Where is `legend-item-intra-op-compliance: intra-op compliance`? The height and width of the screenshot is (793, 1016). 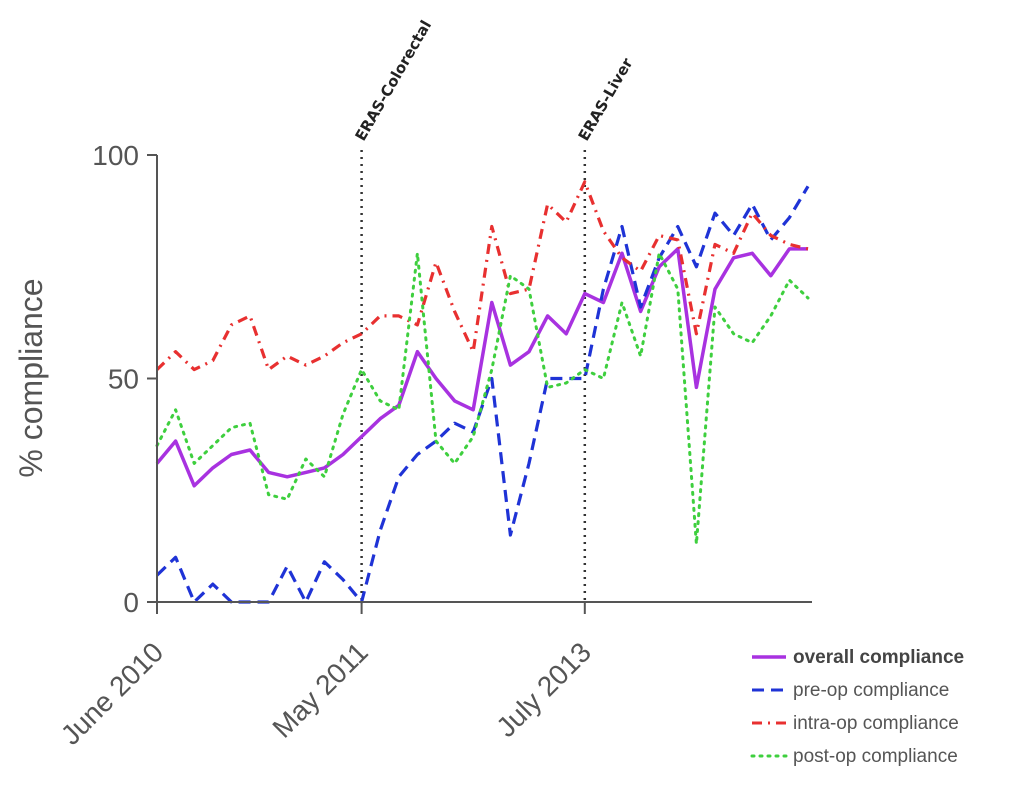 legend-item-intra-op-compliance: intra-op compliance is located at coordinates (855, 723).